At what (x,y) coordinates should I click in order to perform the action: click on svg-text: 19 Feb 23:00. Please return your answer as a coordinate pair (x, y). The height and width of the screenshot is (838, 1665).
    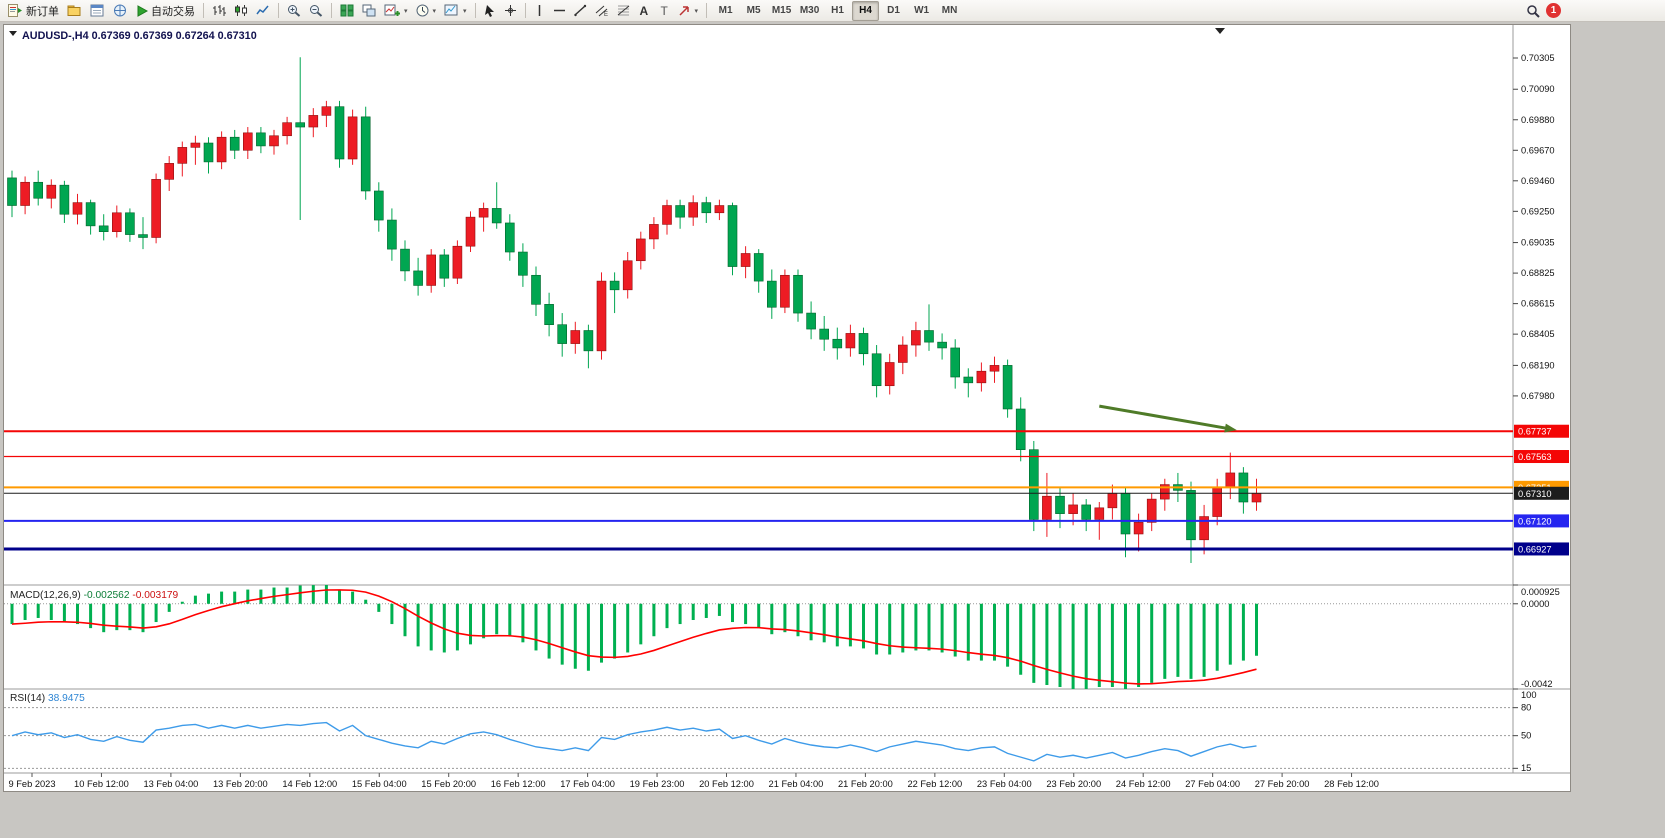
    Looking at the image, I should click on (657, 784).